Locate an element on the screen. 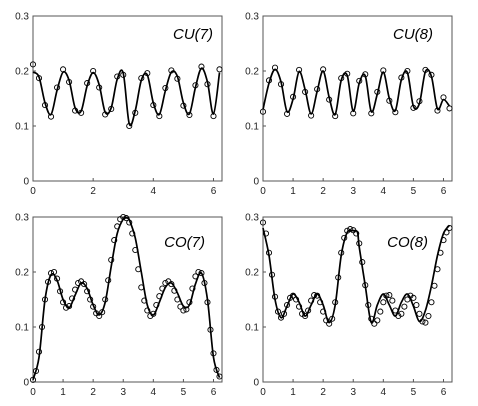 This screenshot has width=478, height=406. y-tick-label: 0.2 is located at coordinates (252, 273).